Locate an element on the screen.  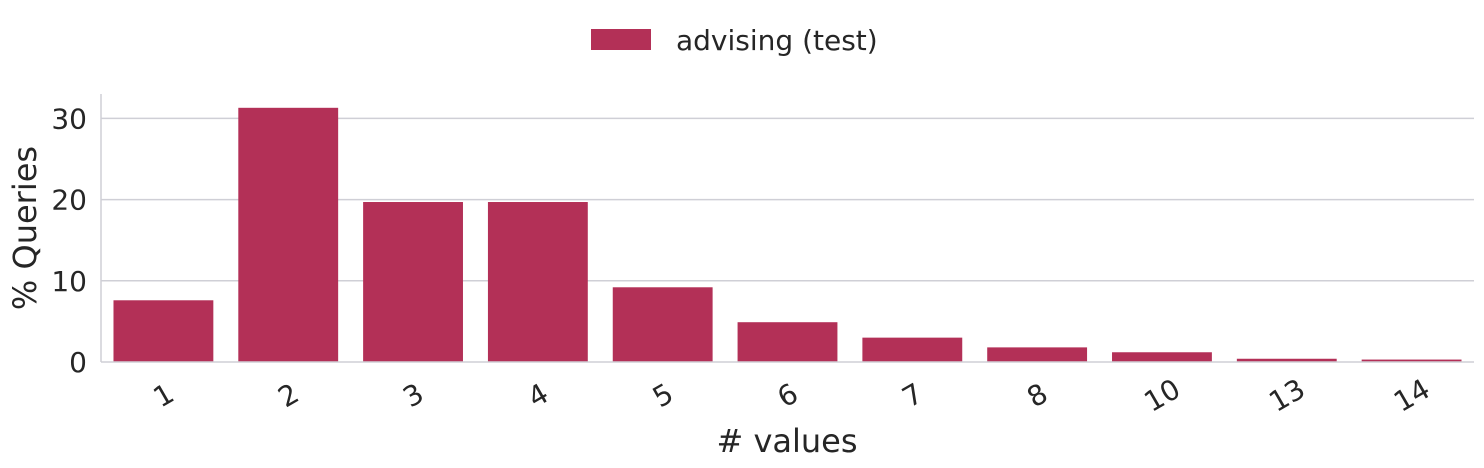
x-tick-label: 8 is located at coordinates (1037, 395).